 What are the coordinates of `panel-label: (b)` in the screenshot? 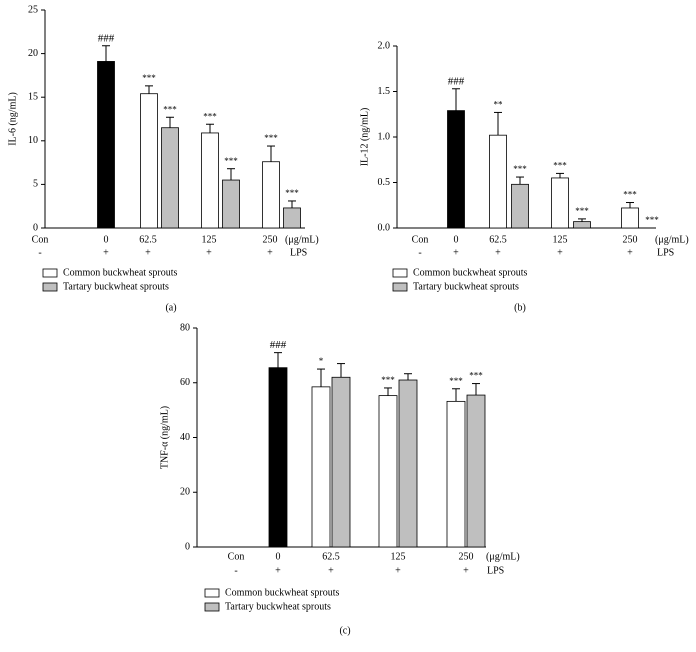 It's located at (520, 307).